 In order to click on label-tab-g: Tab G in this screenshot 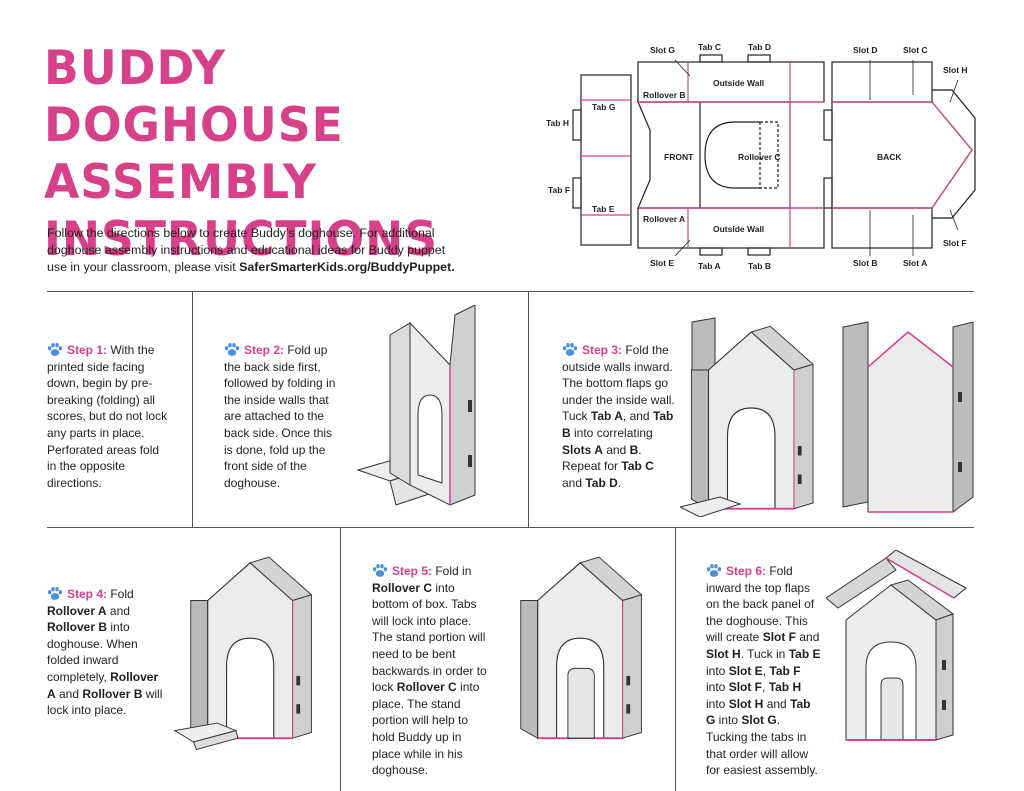, I will do `click(604, 107)`.